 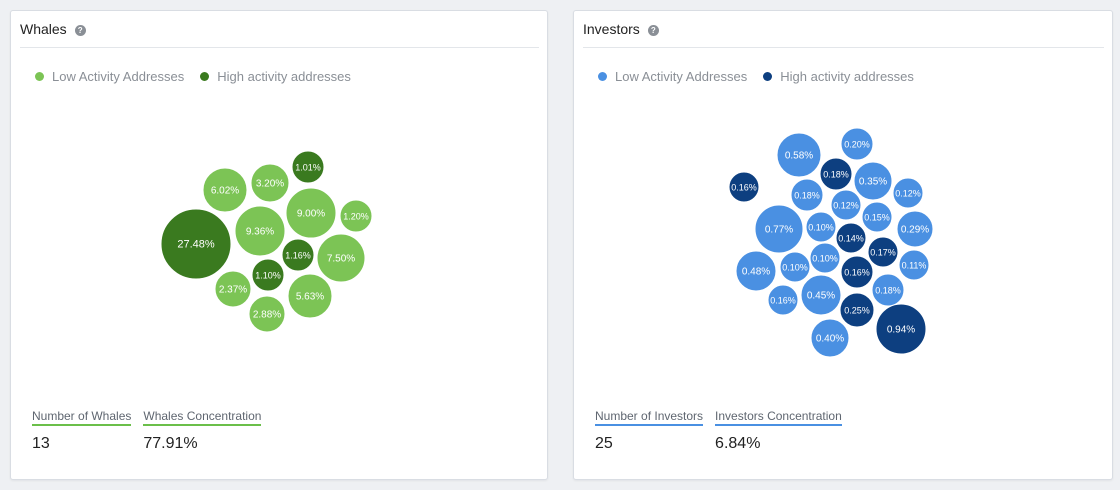 I want to click on bubble-low-activity: 6.02%, so click(x=225, y=190).